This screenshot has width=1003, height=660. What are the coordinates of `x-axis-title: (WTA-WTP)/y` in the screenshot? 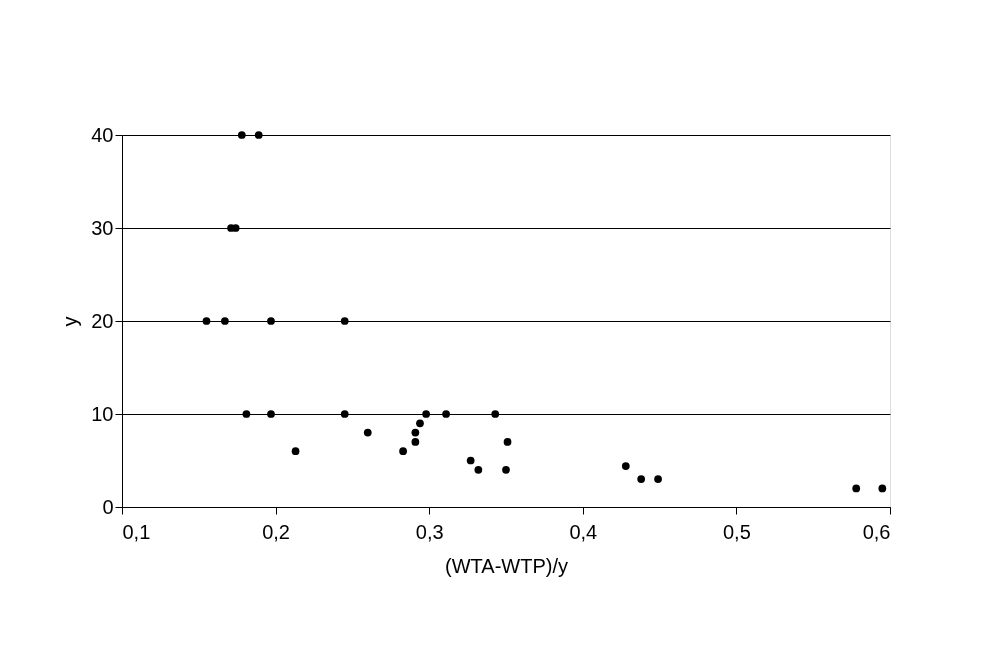 It's located at (506, 565).